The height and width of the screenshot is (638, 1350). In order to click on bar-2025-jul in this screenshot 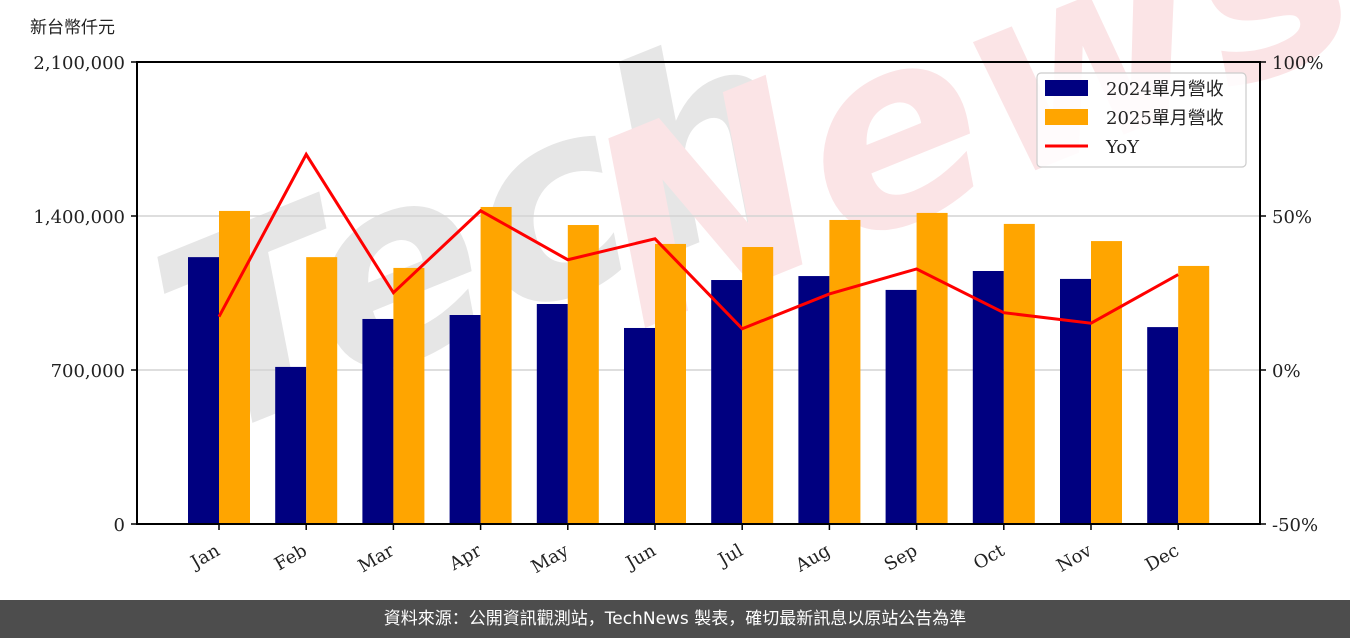, I will do `click(758, 385)`.